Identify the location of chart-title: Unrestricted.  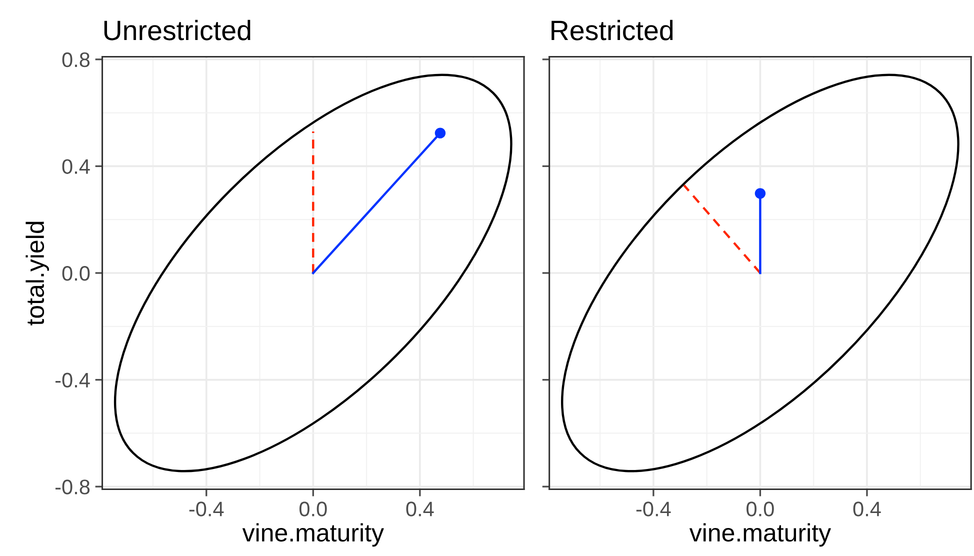
(177, 30).